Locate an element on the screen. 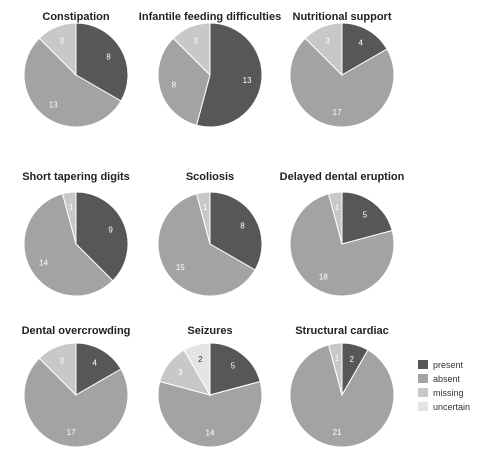 The height and width of the screenshot is (456, 500). legend-swatch-absent is located at coordinates (423, 378).